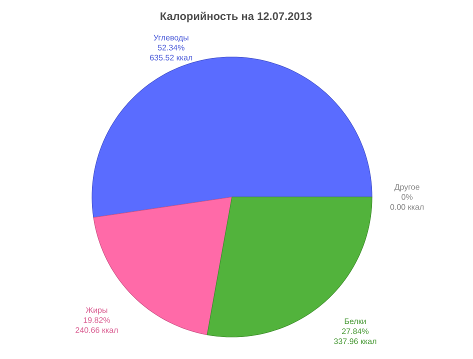 Image resolution: width=473 pixels, height=359 pixels. What do you see at coordinates (171, 38) in the screenshot?
I see `slice-label: Углеводы` at bounding box center [171, 38].